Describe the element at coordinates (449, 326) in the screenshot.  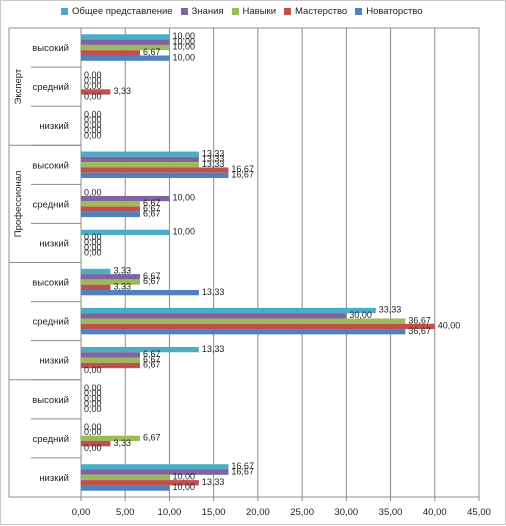
I see `data-label: 40,00` at that location.